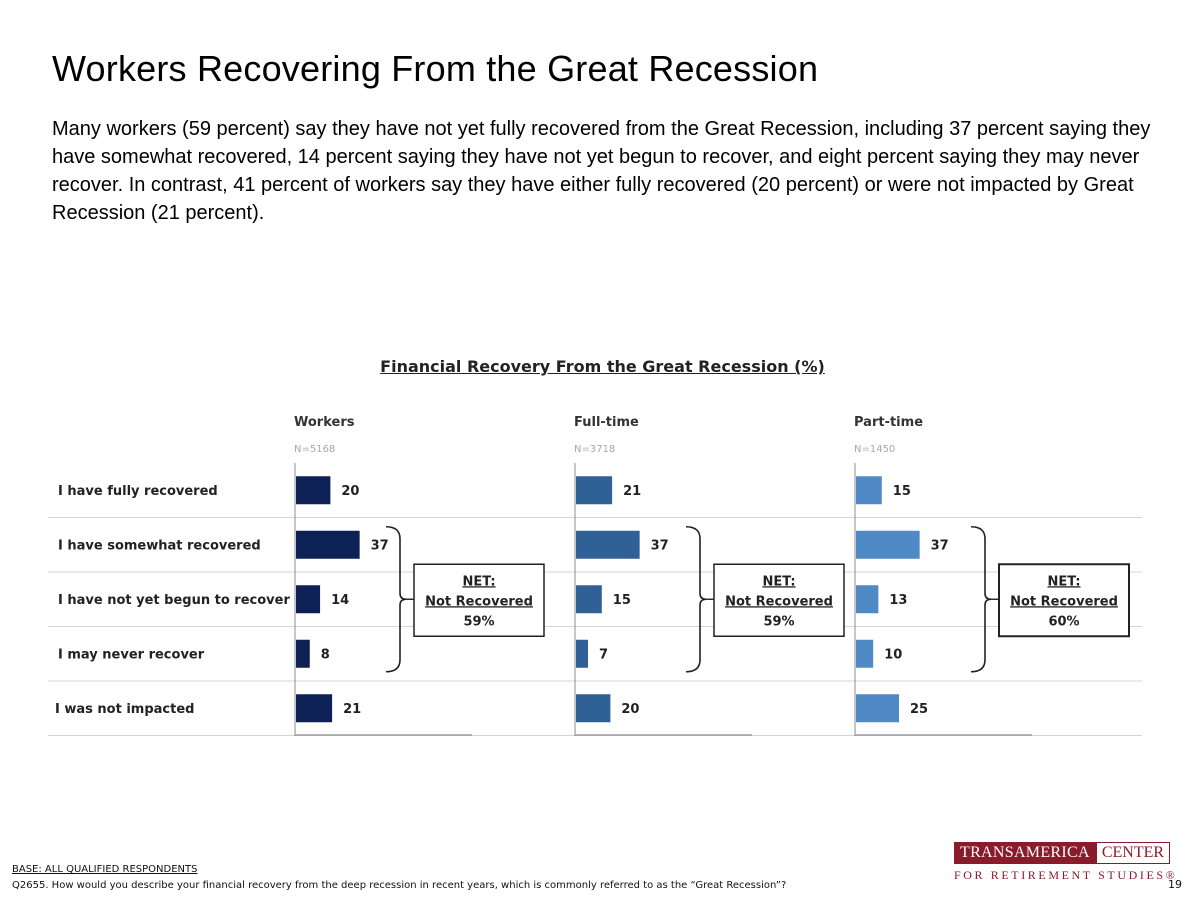 This screenshot has width=1200, height=900. I want to click on series-header: Workers, so click(324, 422).